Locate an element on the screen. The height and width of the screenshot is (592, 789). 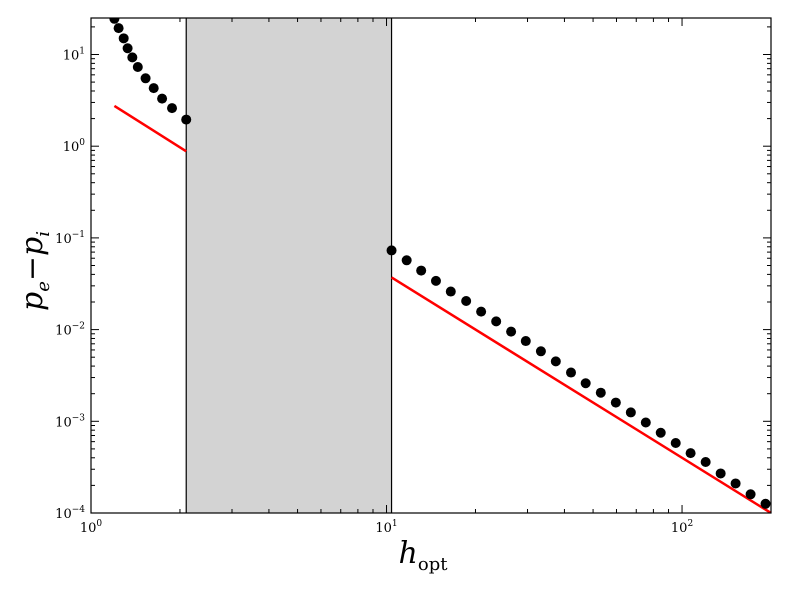
y-axis-title-a: p is located at coordinates (32, 301).